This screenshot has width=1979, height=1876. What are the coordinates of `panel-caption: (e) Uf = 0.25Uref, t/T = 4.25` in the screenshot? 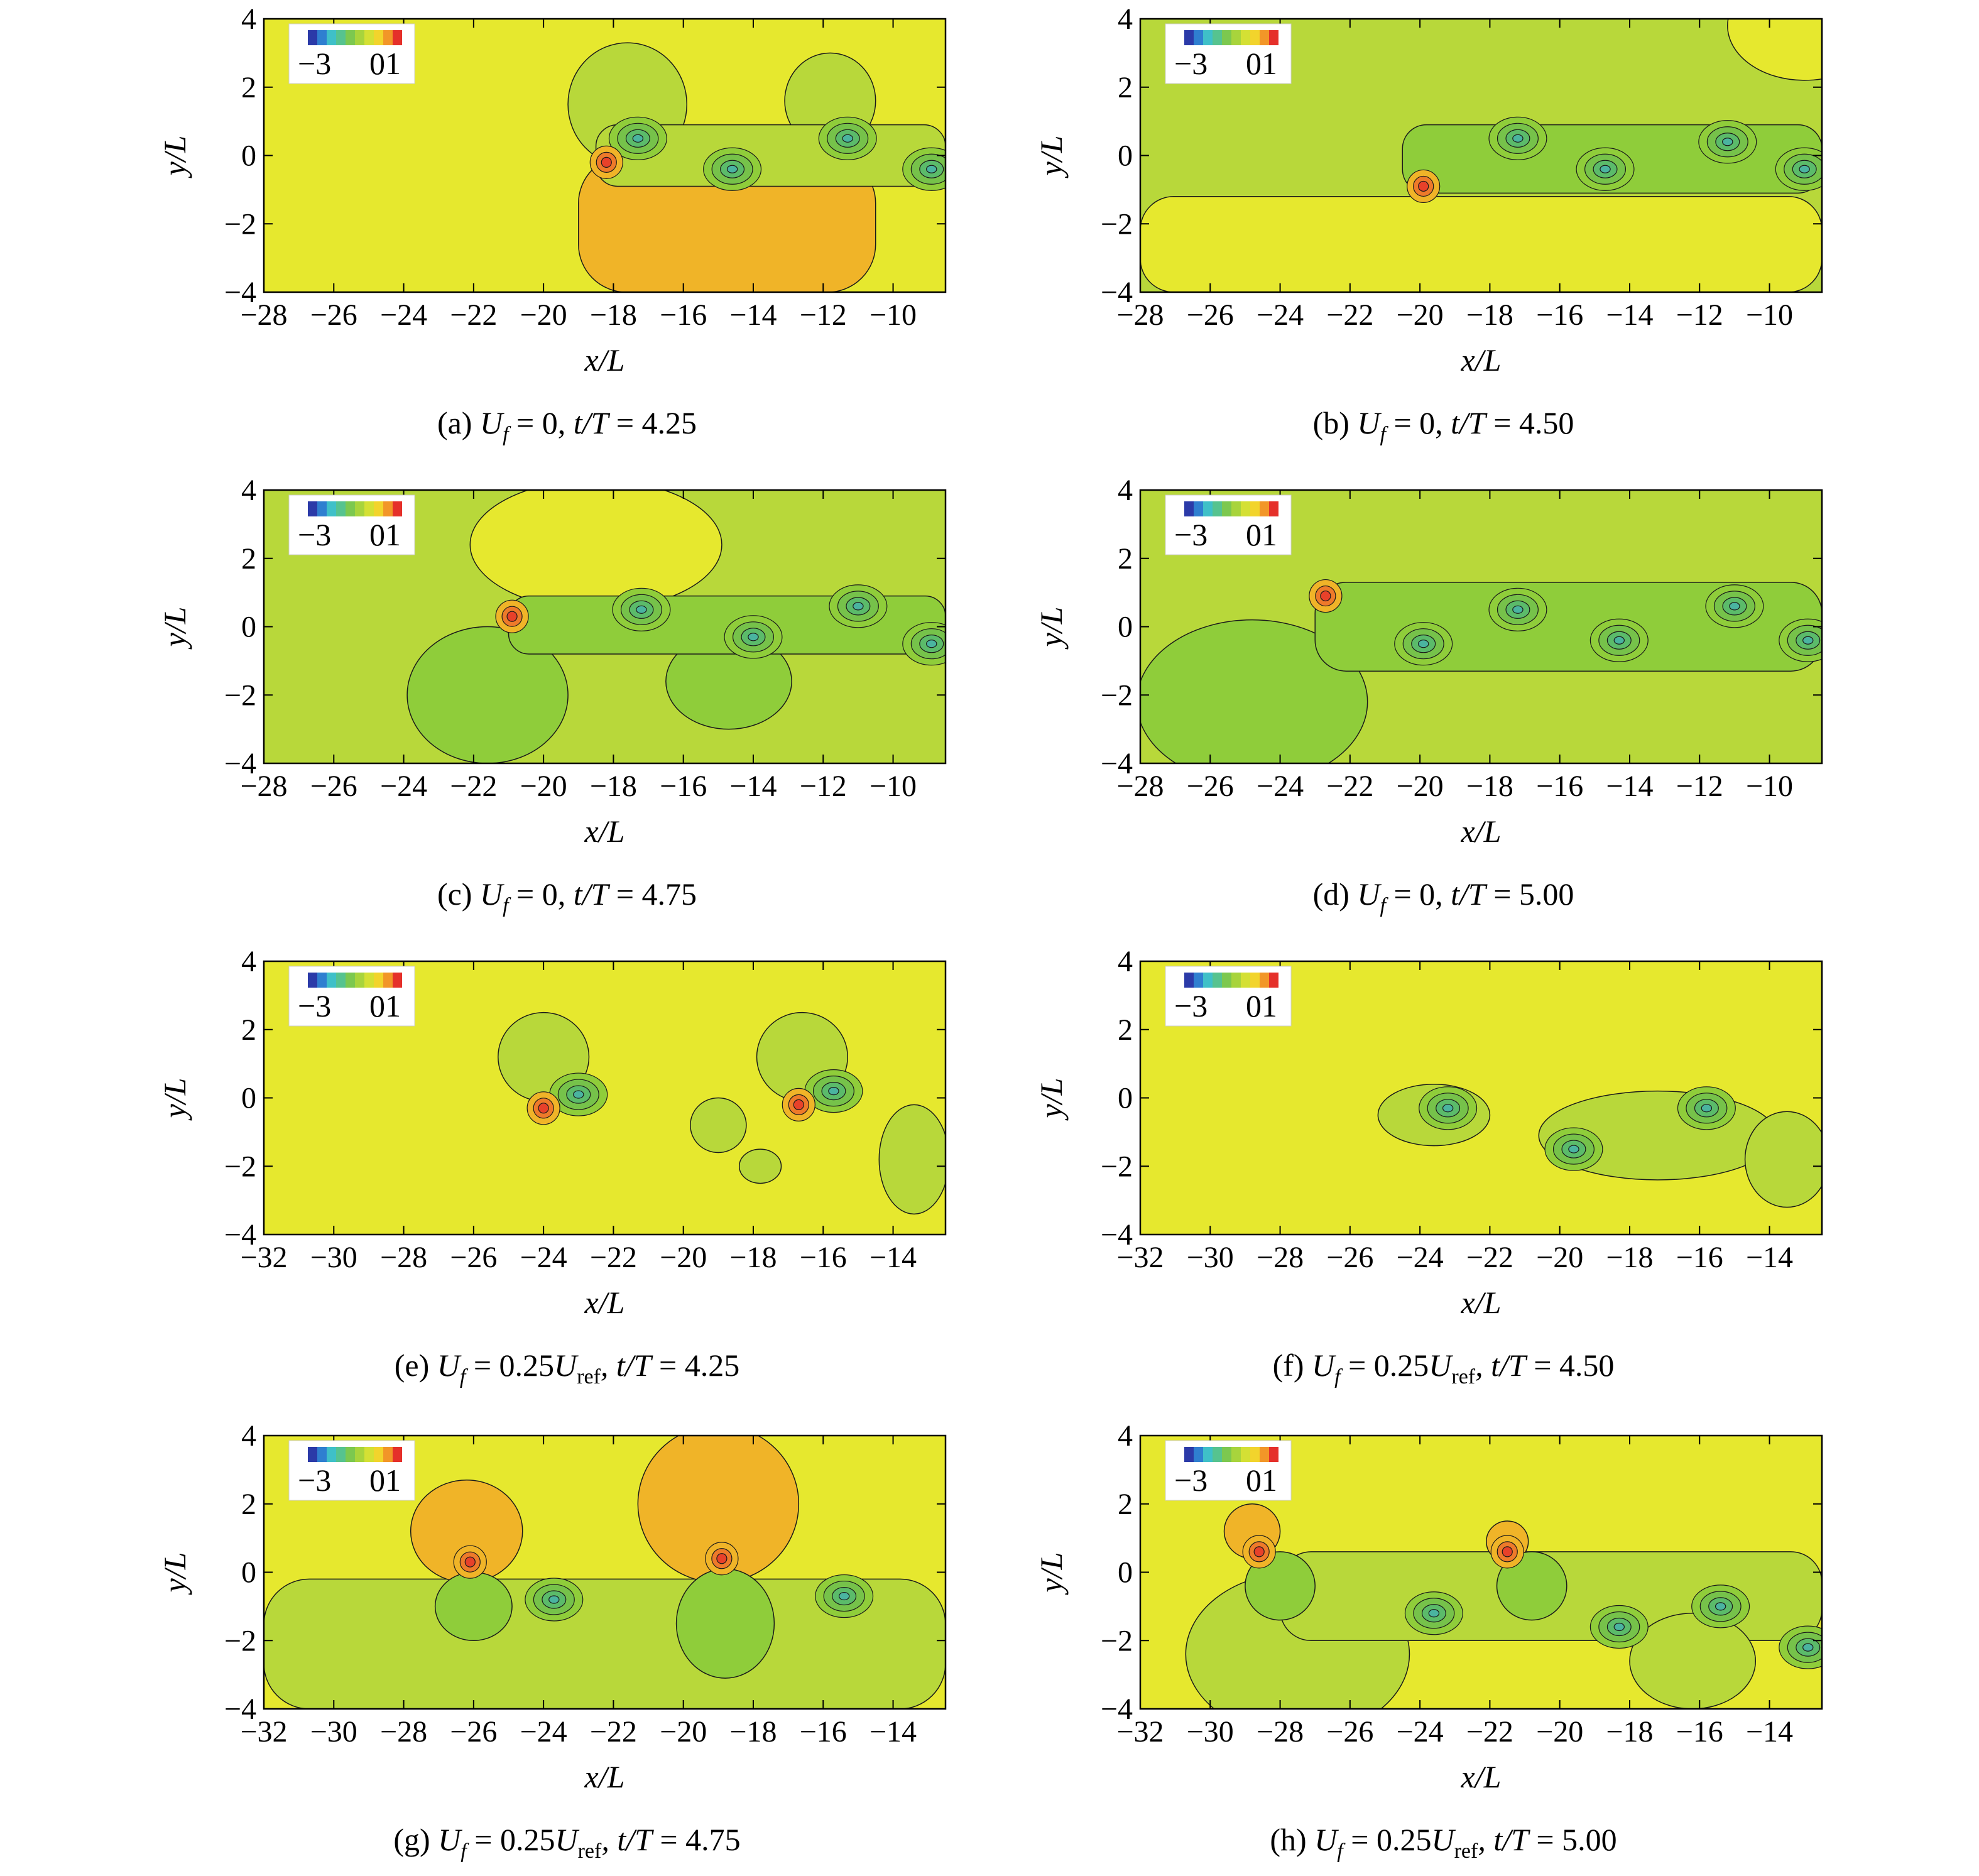 It's located at (567, 1368).